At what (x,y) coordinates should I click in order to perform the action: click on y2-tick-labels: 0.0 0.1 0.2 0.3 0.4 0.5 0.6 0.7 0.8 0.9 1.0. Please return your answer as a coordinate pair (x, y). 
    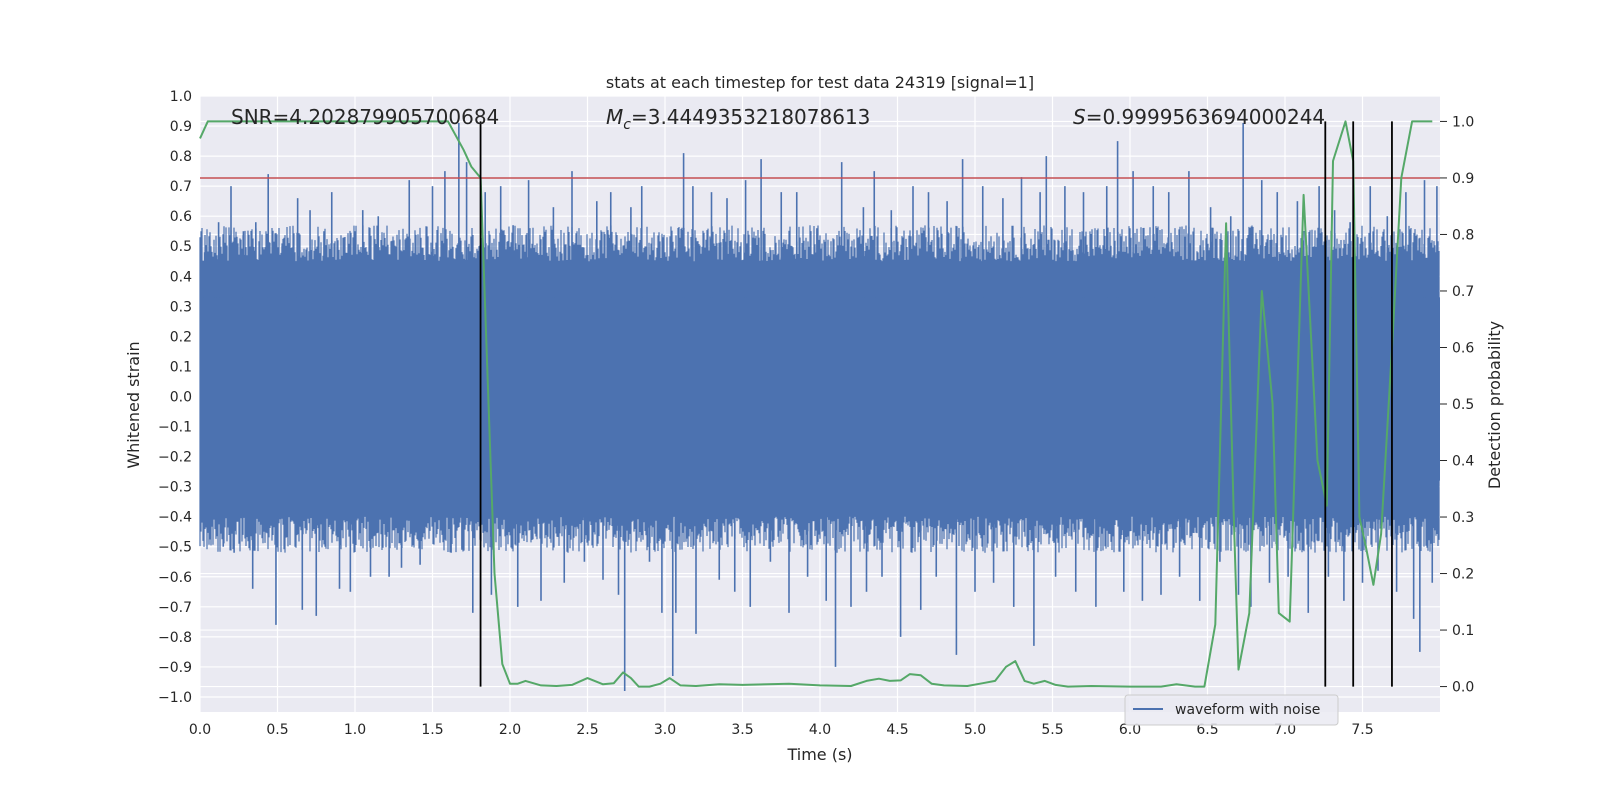
    Looking at the image, I should click on (1457, 405).